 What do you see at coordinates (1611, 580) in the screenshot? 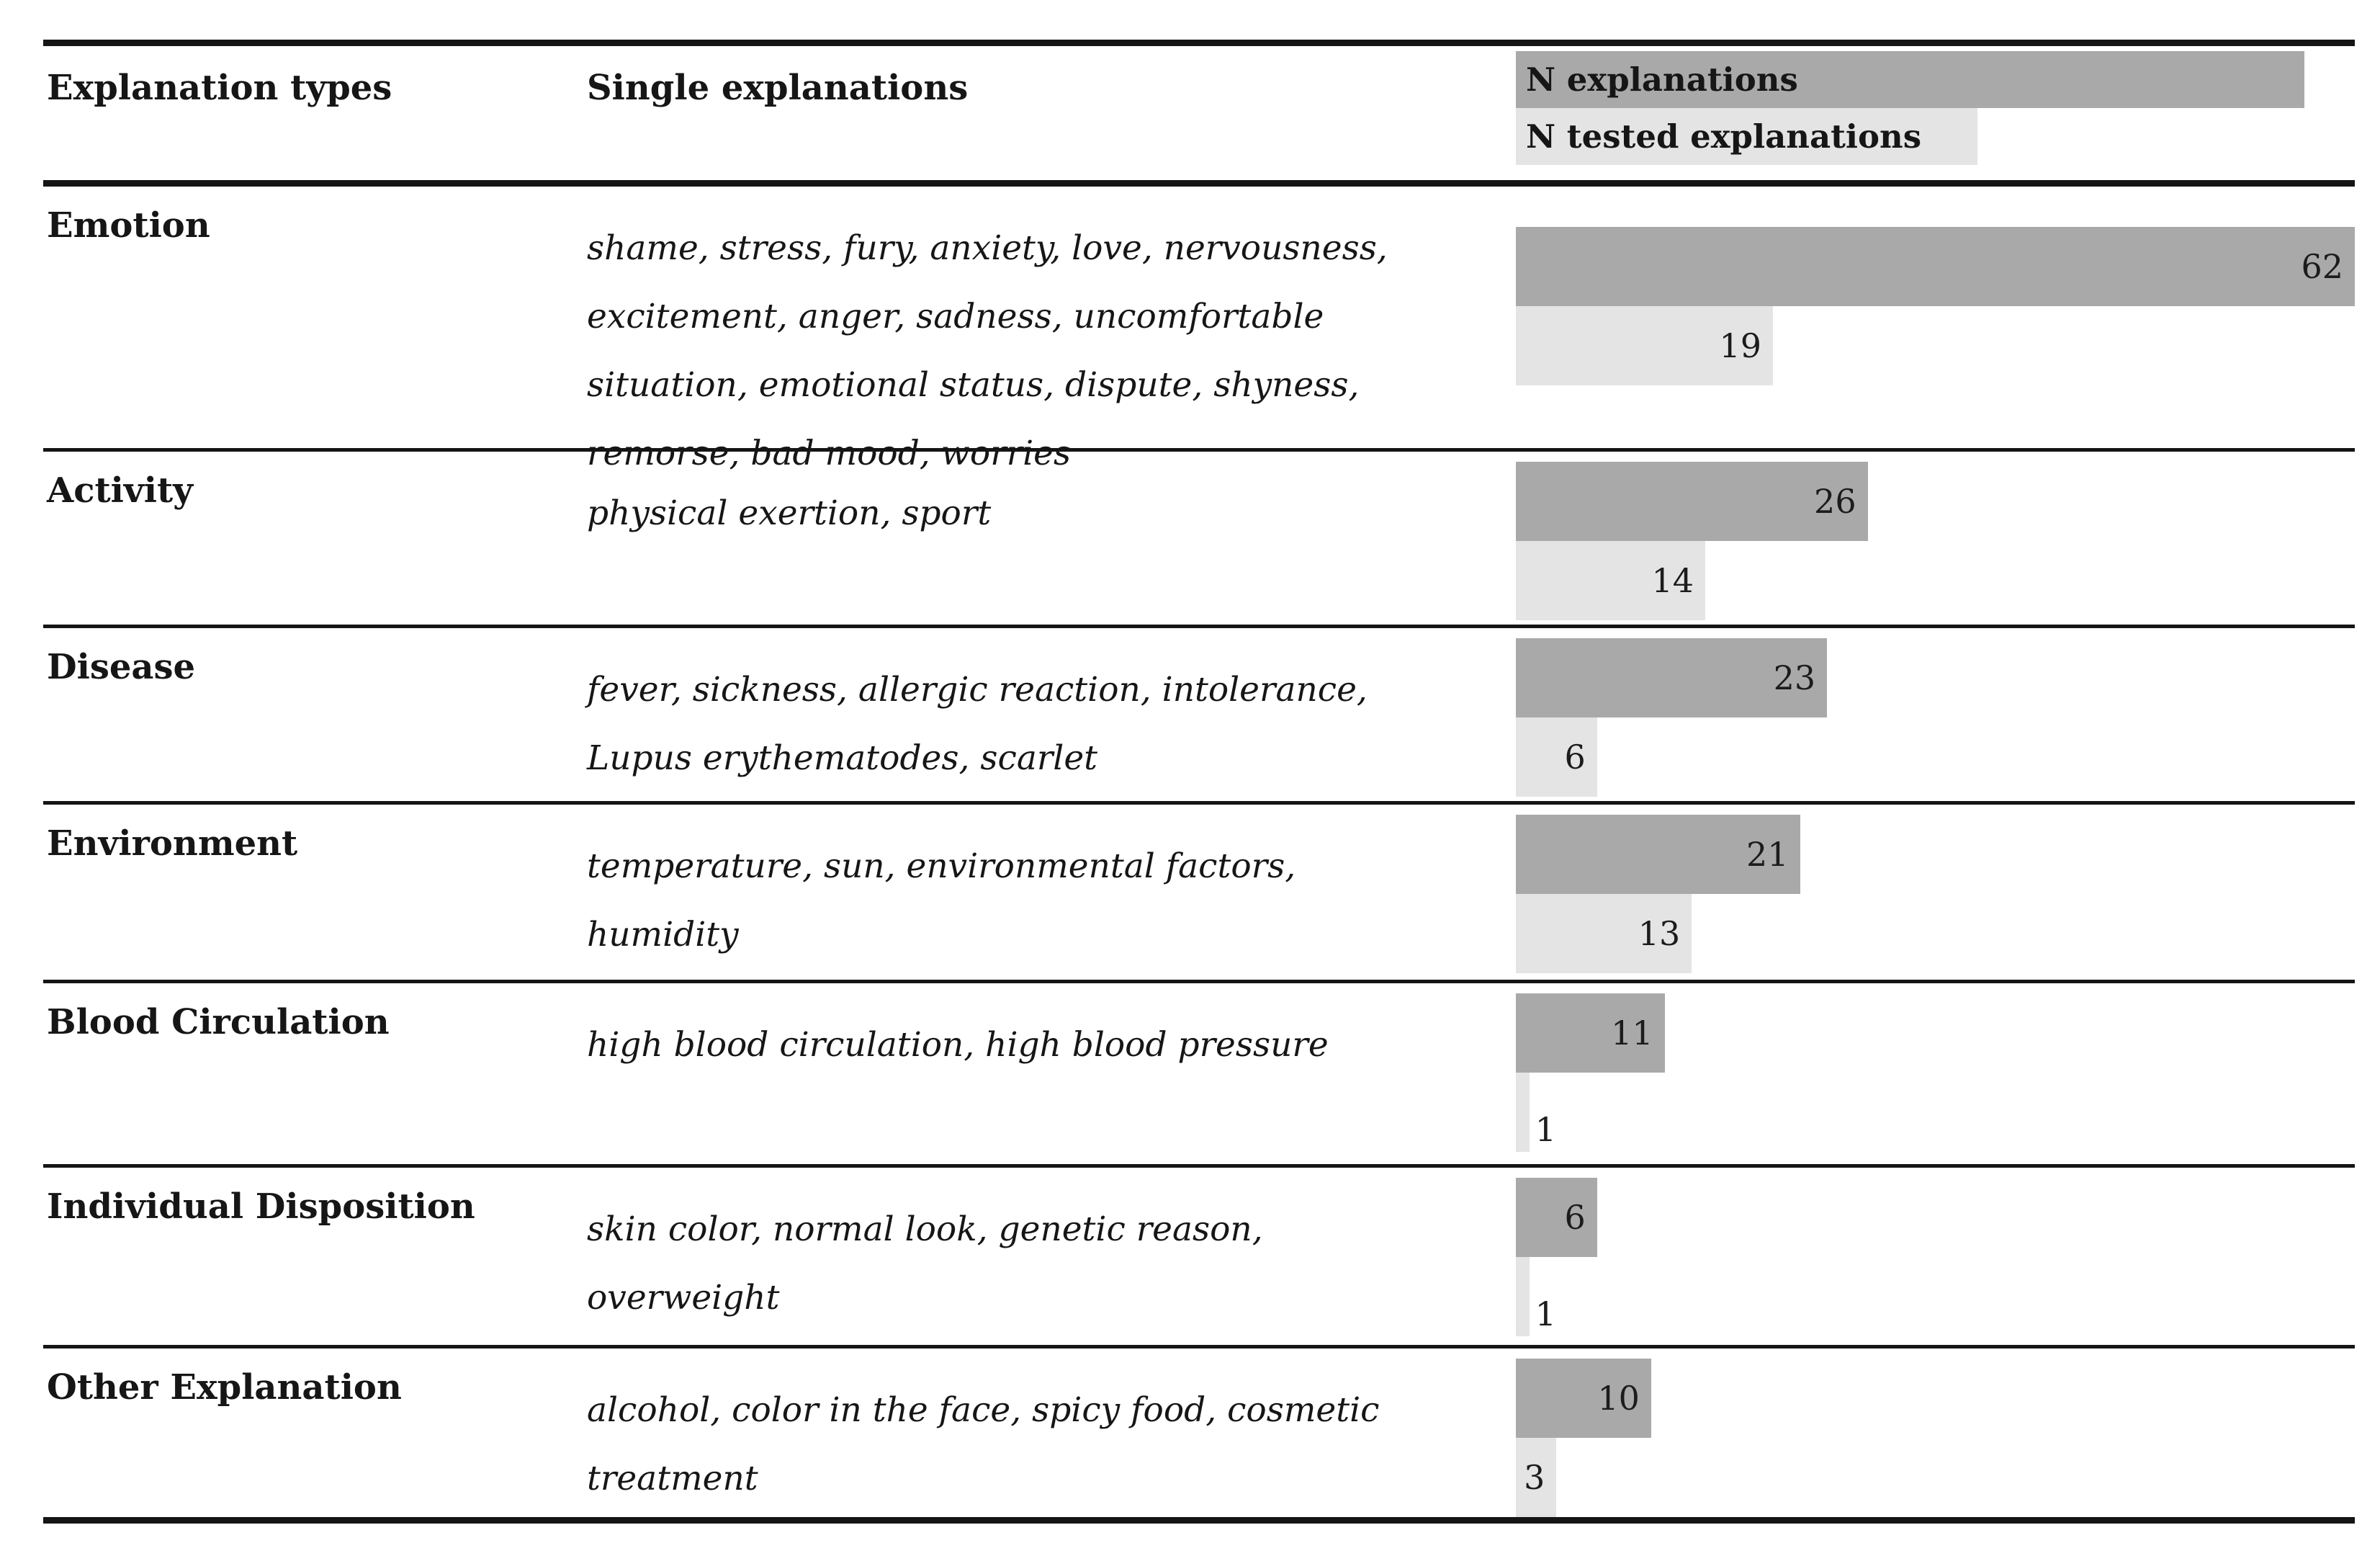
I see `n-tested-explanations-bar: 14` at bounding box center [1611, 580].